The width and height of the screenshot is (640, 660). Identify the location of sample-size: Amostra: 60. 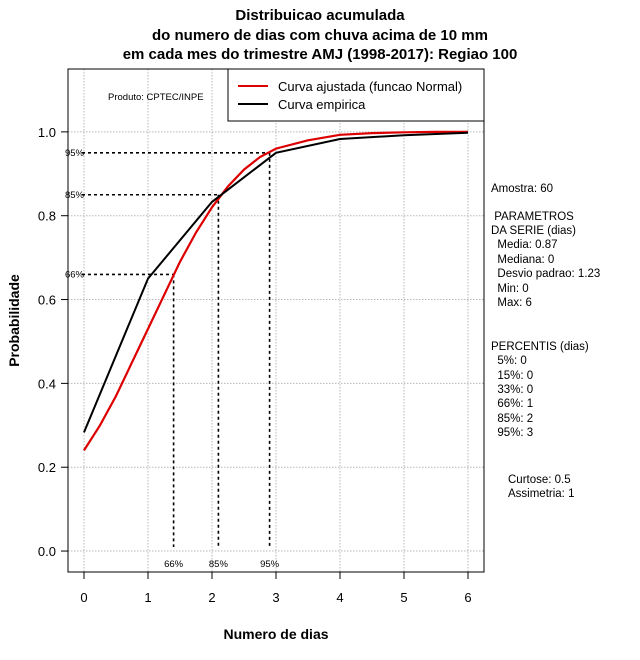
(522, 189).